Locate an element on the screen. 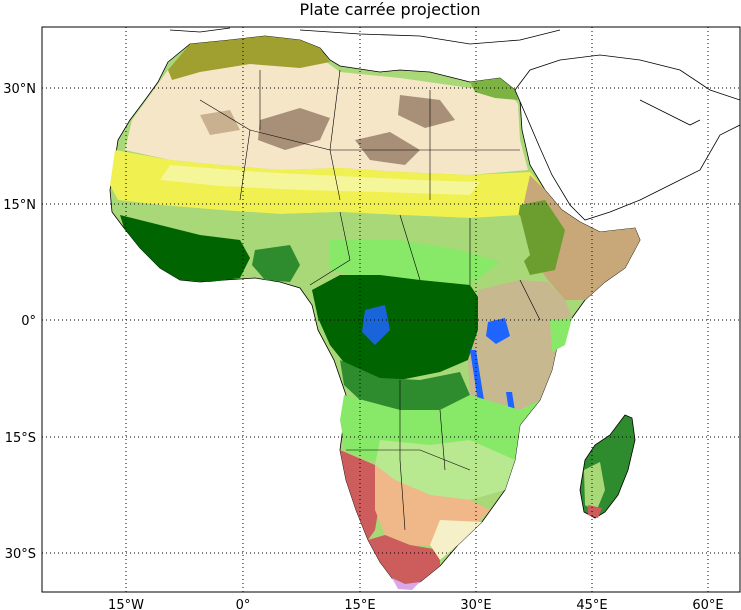 The width and height of the screenshot is (741, 610). cape-fynbos is located at coordinates (406, 584).